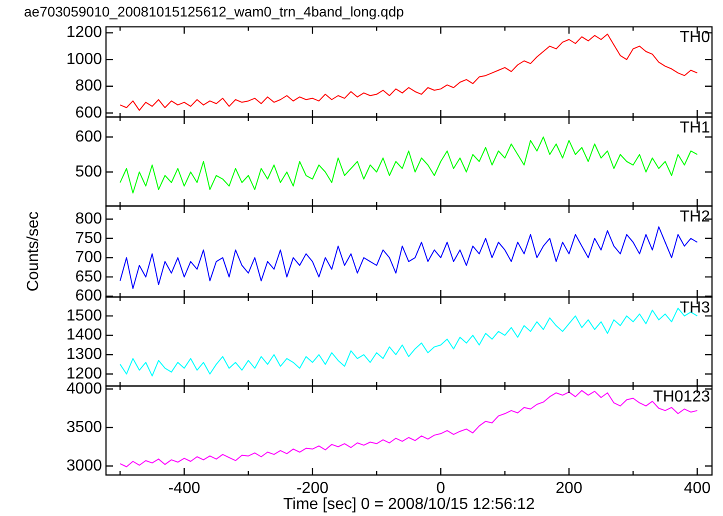  What do you see at coordinates (695, 217) in the screenshot?
I see `series-label: TH2` at bounding box center [695, 217].